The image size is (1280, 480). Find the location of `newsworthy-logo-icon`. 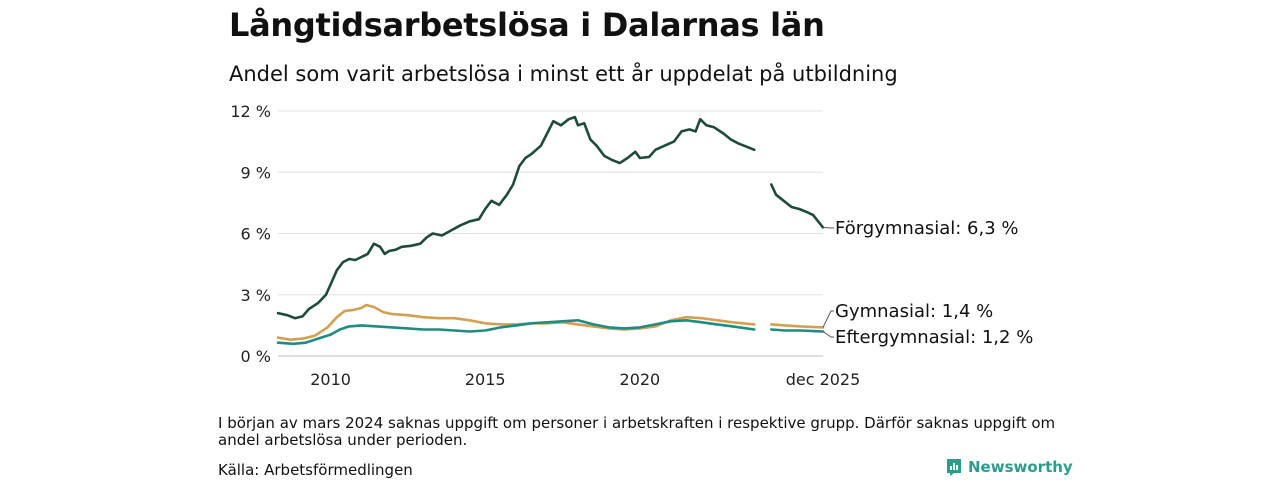

newsworthy-logo-icon is located at coordinates (954, 467).